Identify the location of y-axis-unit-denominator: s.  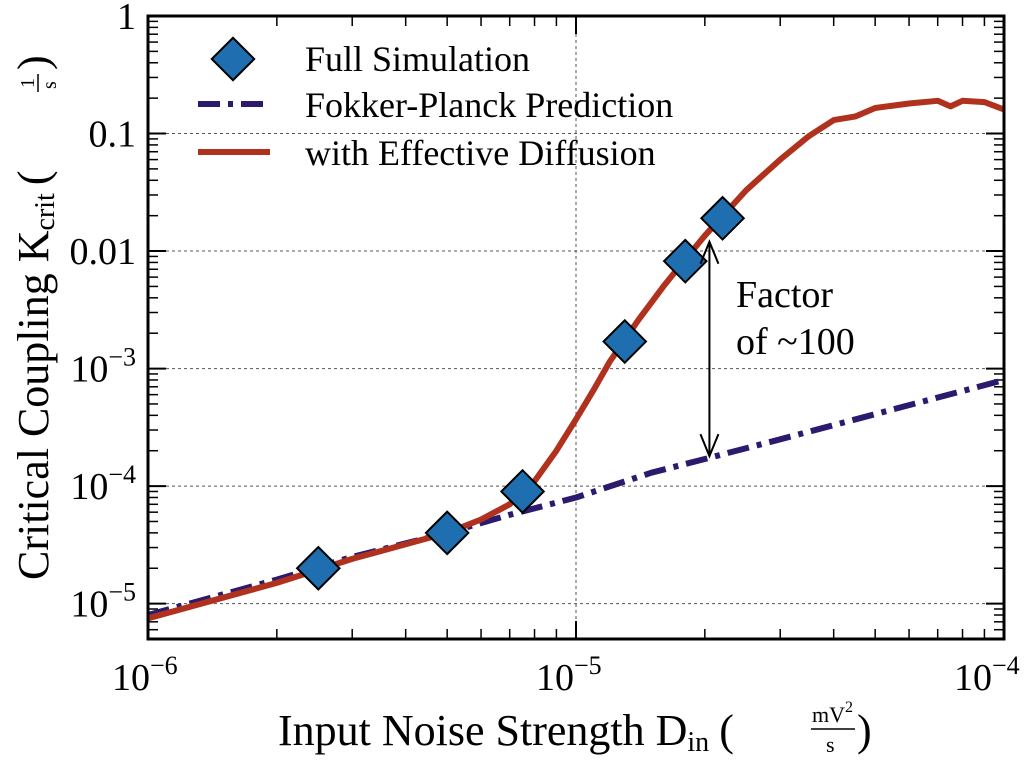
(50, 85).